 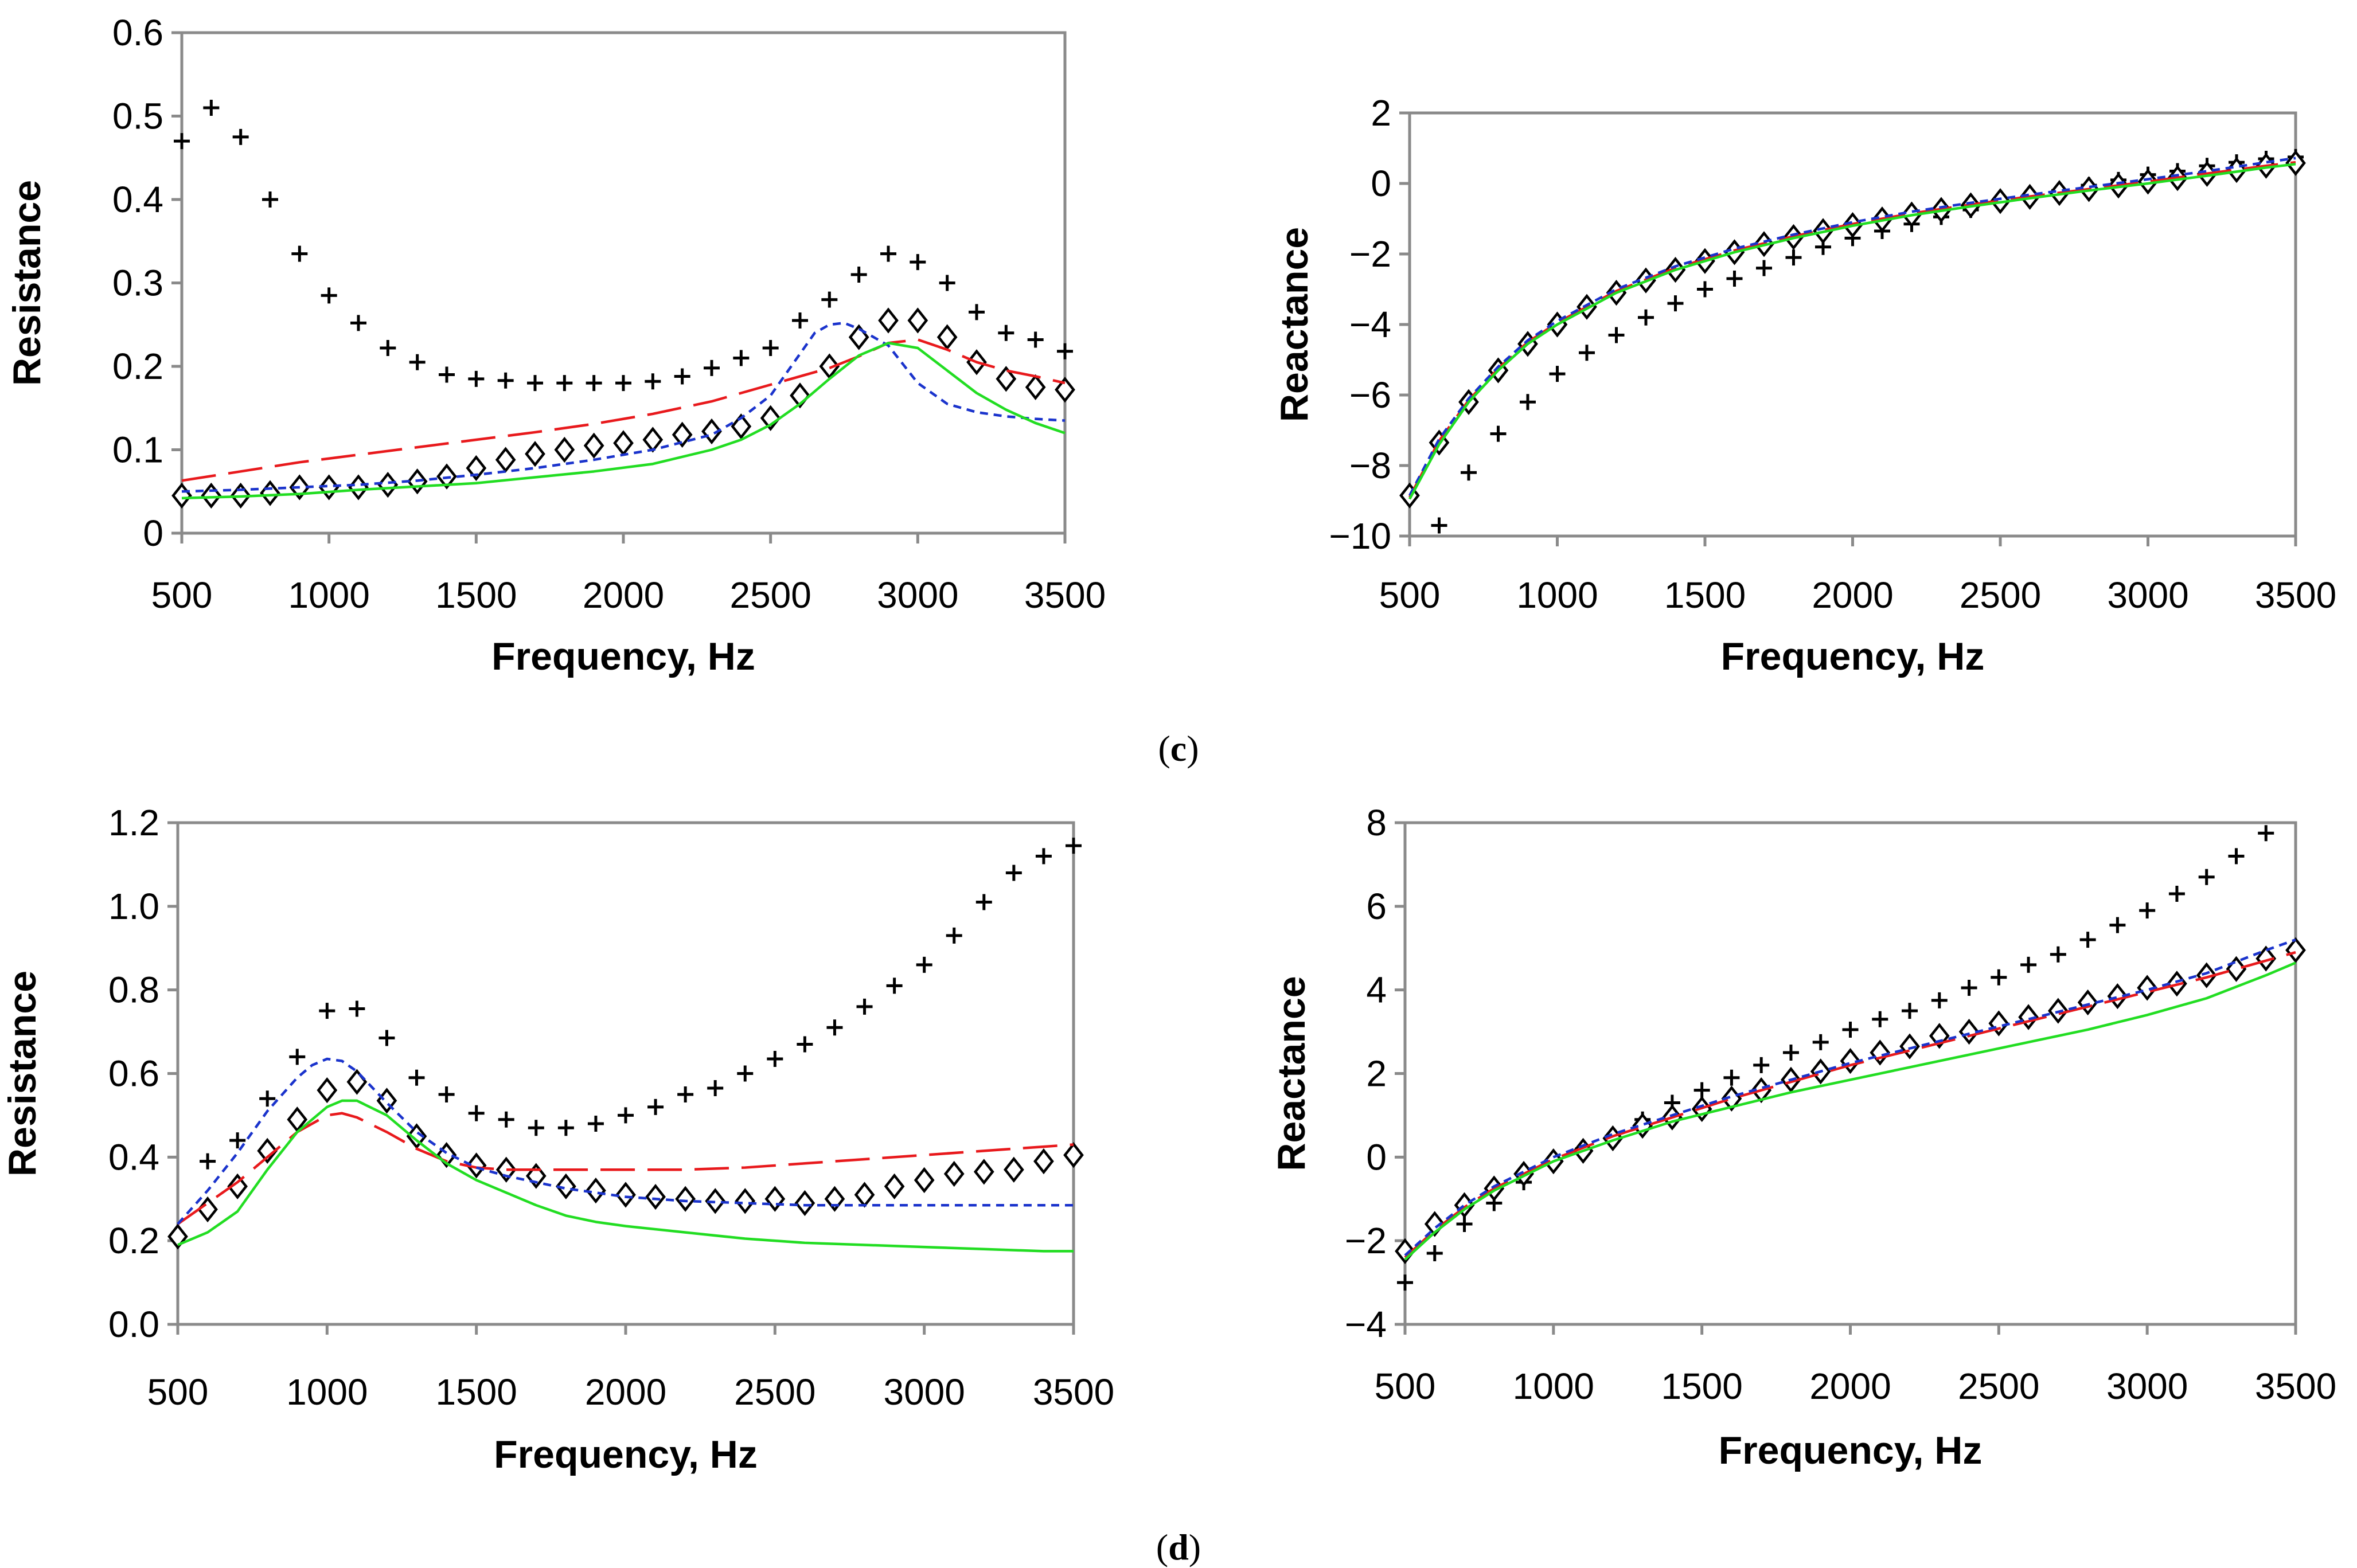 I want to click on y-tick-label: −2, so click(x=1370, y=254).